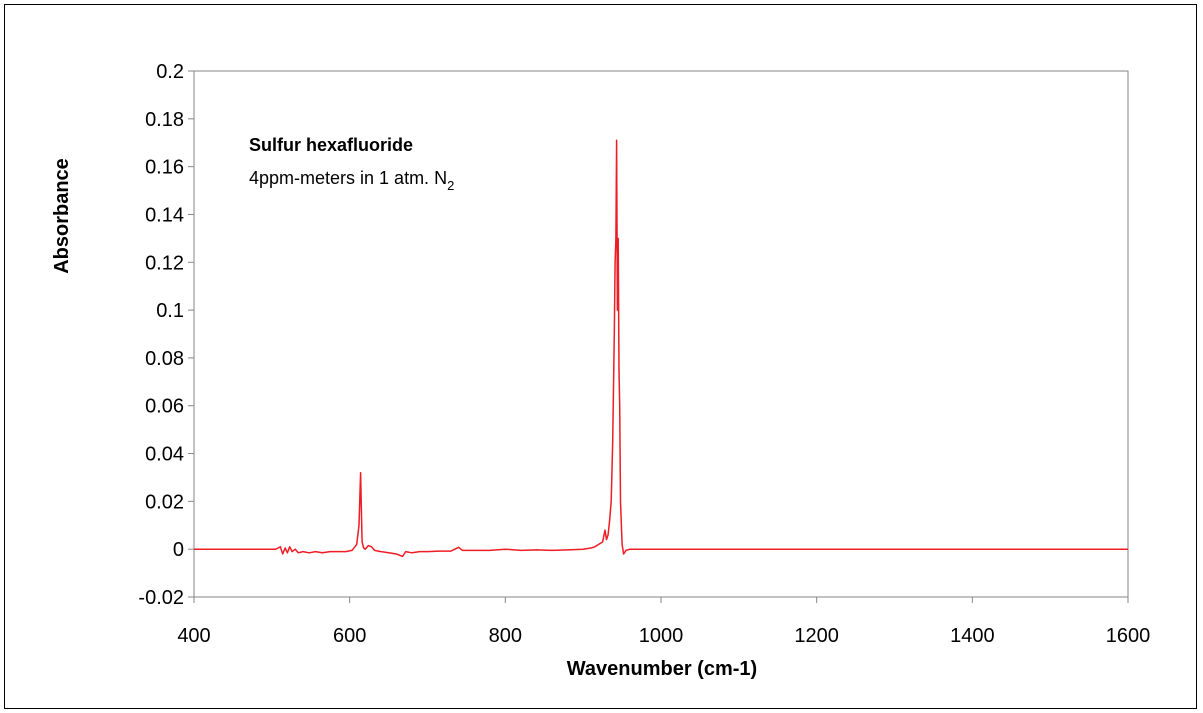  What do you see at coordinates (164, 120) in the screenshot?
I see `y-tick-label: 0.18` at bounding box center [164, 120].